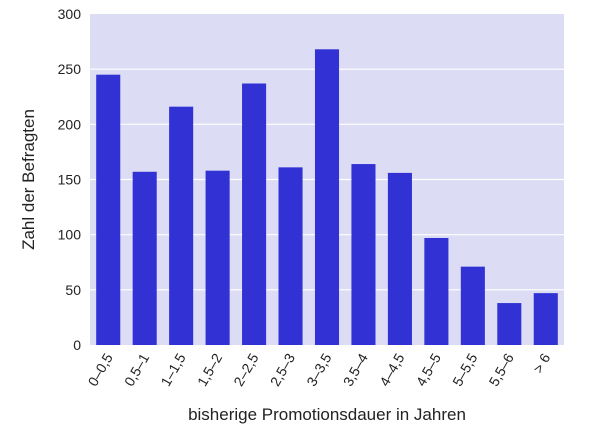 Image resolution: width=606 pixels, height=443 pixels. Describe the element at coordinates (172, 369) in the screenshot. I see `x-tick-label: 1–1,5` at that location.